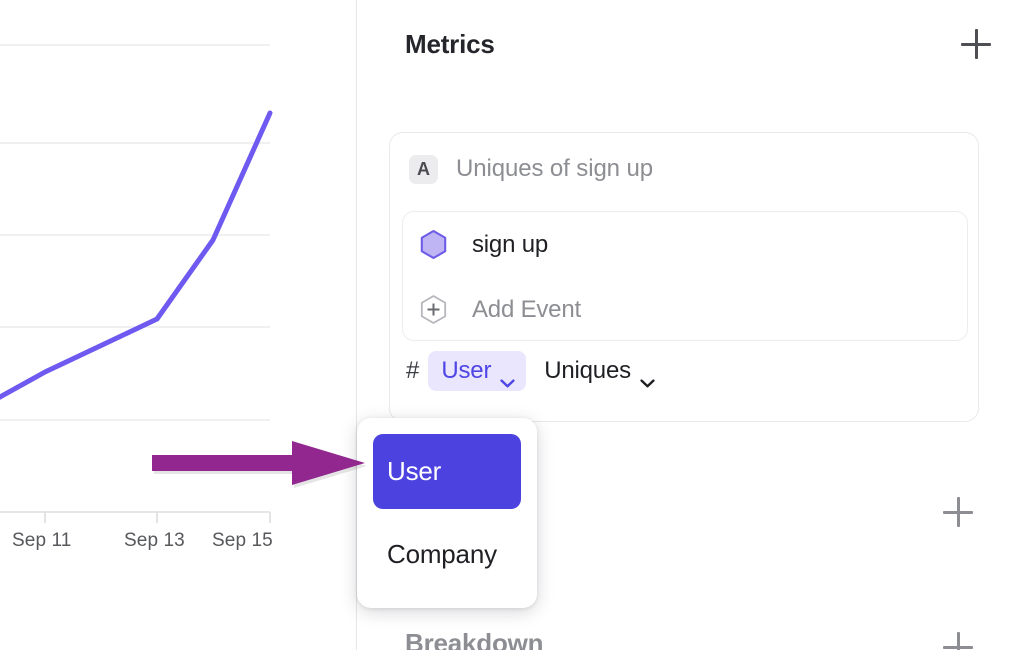 The height and width of the screenshot is (650, 1014). Describe the element at coordinates (684, 169) in the screenshot. I see `metric-title-row: A Uniques of sign up` at that location.